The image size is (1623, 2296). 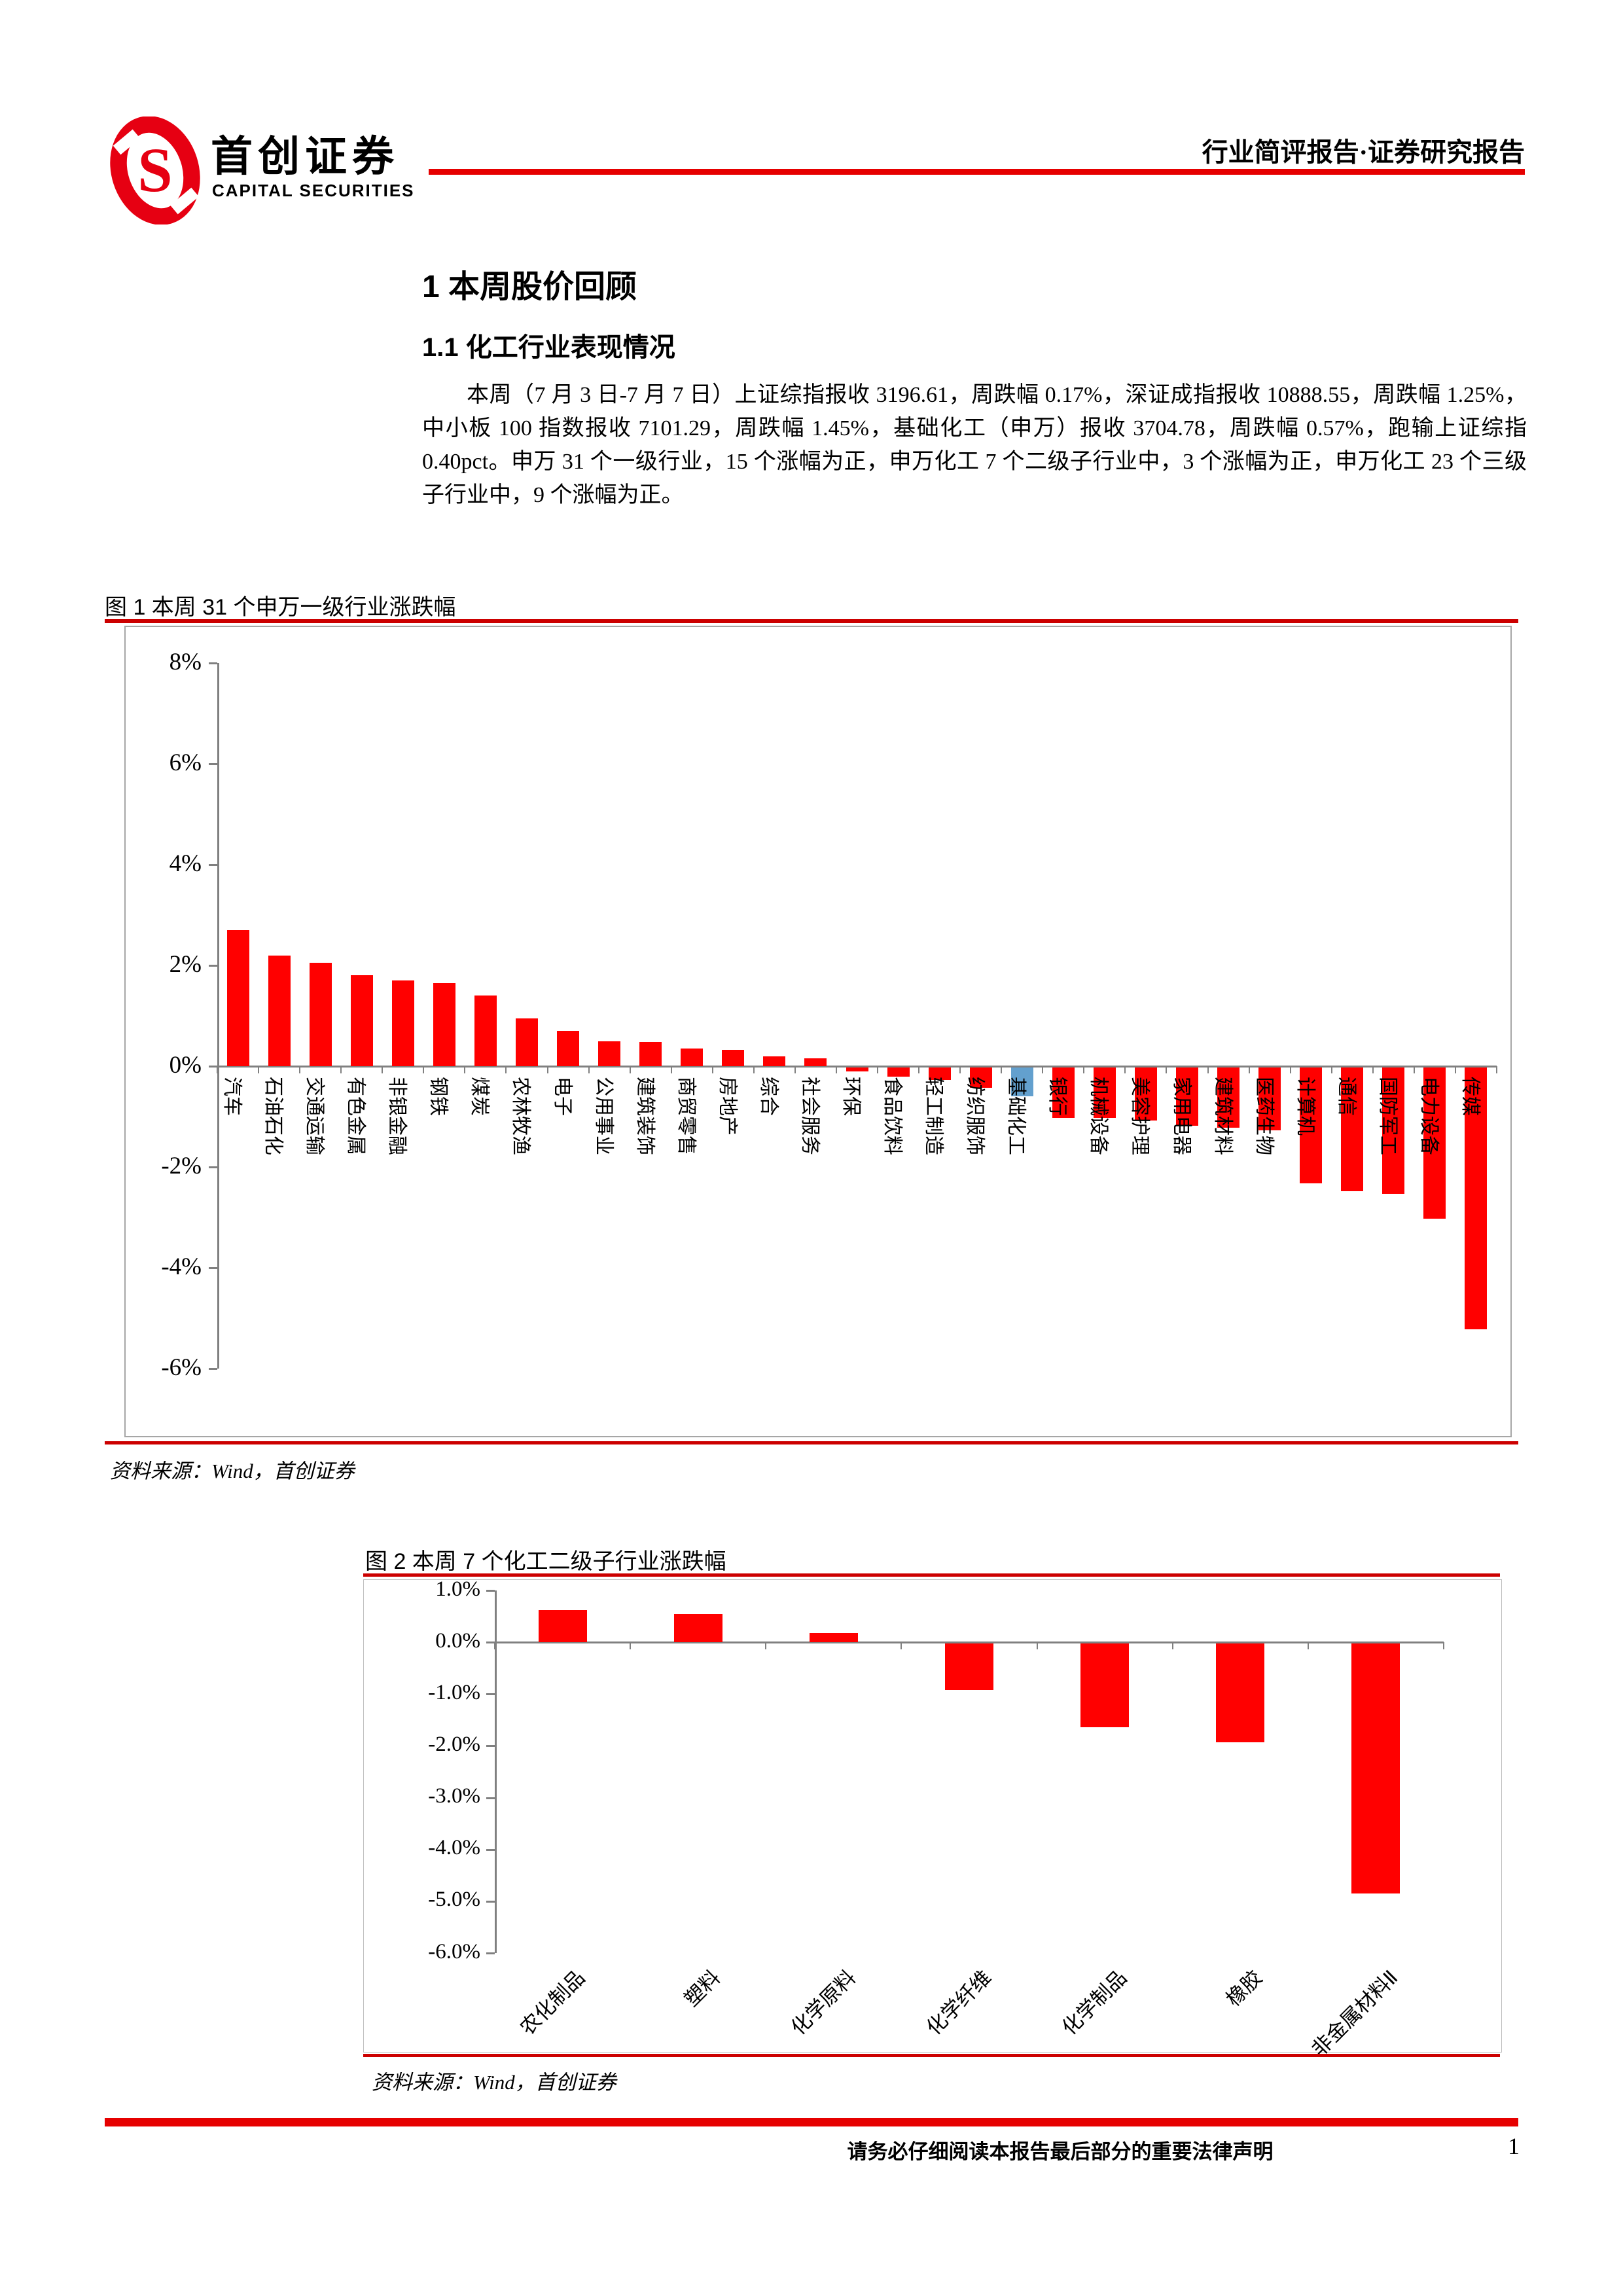 I want to click on footer-divider, so click(x=811, y=2122).